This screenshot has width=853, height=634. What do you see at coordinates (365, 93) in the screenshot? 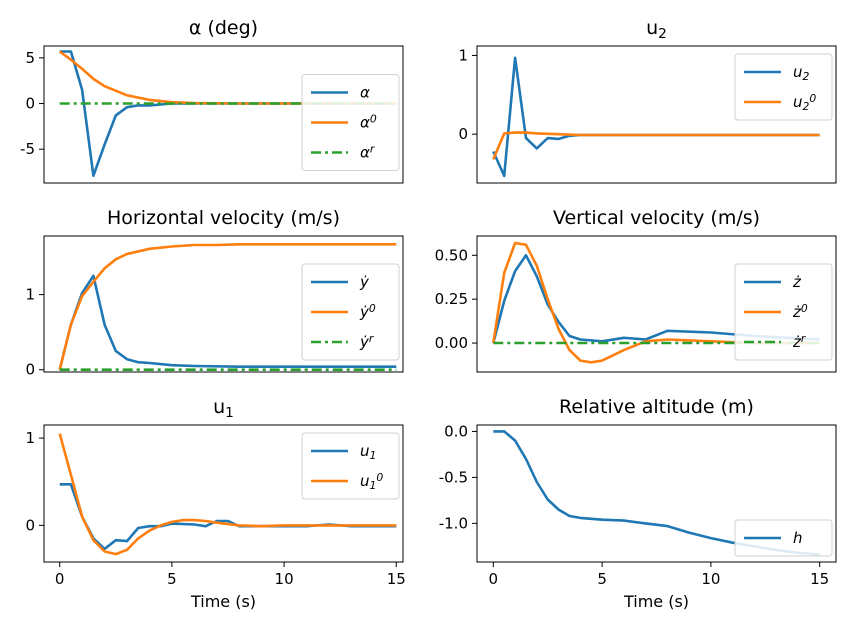
I see `legend-label: α` at bounding box center [365, 93].